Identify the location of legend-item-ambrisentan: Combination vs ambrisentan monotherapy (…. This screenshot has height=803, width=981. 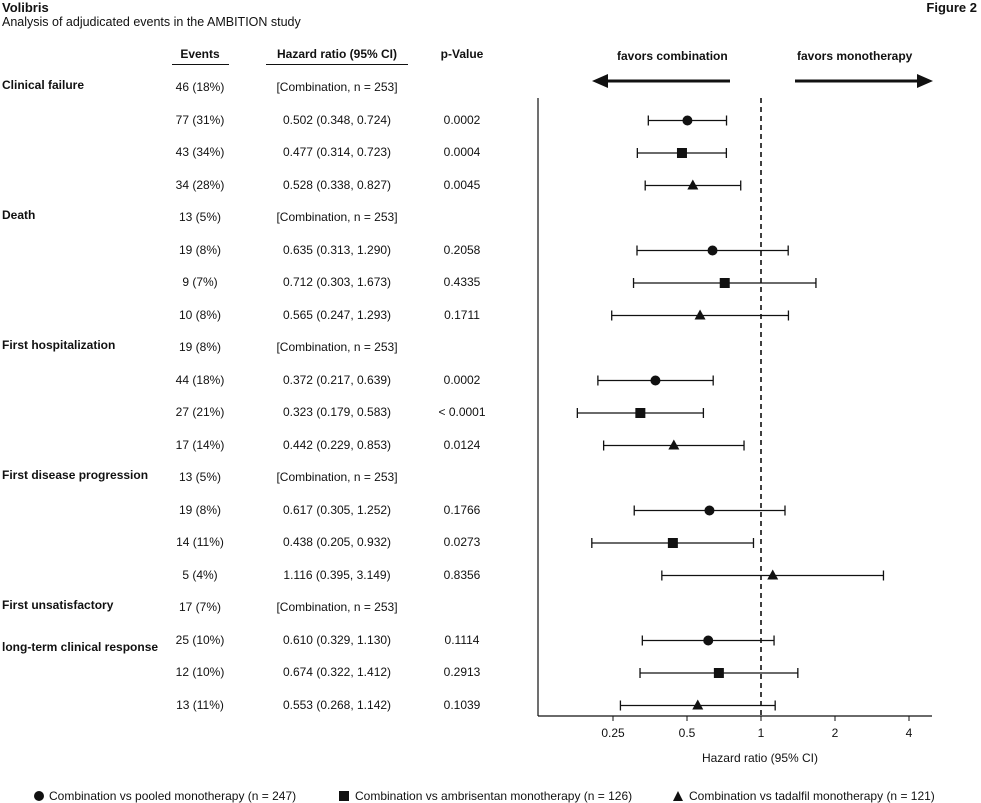
(485, 796).